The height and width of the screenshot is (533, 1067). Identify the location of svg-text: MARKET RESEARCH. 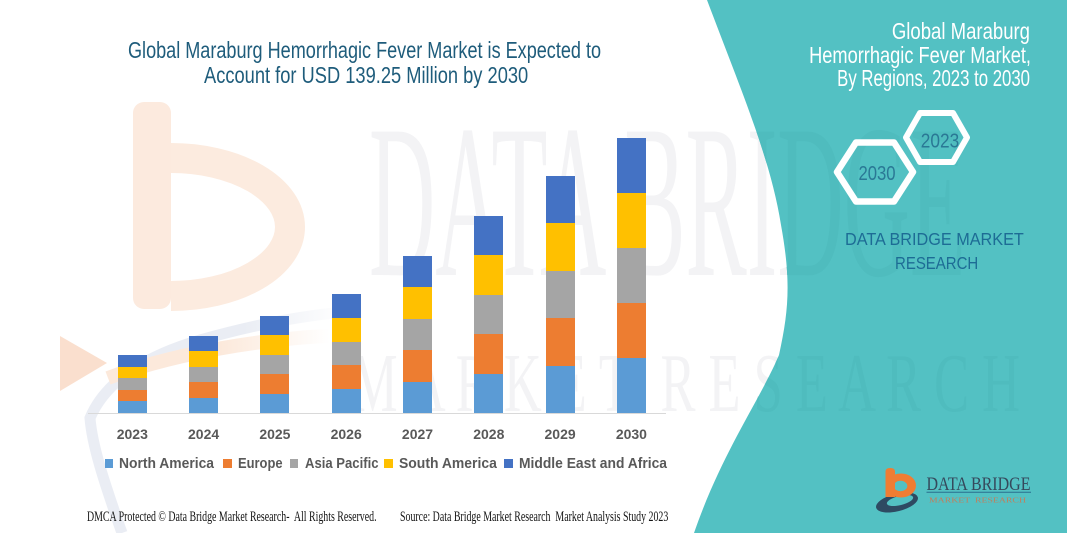
(977, 501).